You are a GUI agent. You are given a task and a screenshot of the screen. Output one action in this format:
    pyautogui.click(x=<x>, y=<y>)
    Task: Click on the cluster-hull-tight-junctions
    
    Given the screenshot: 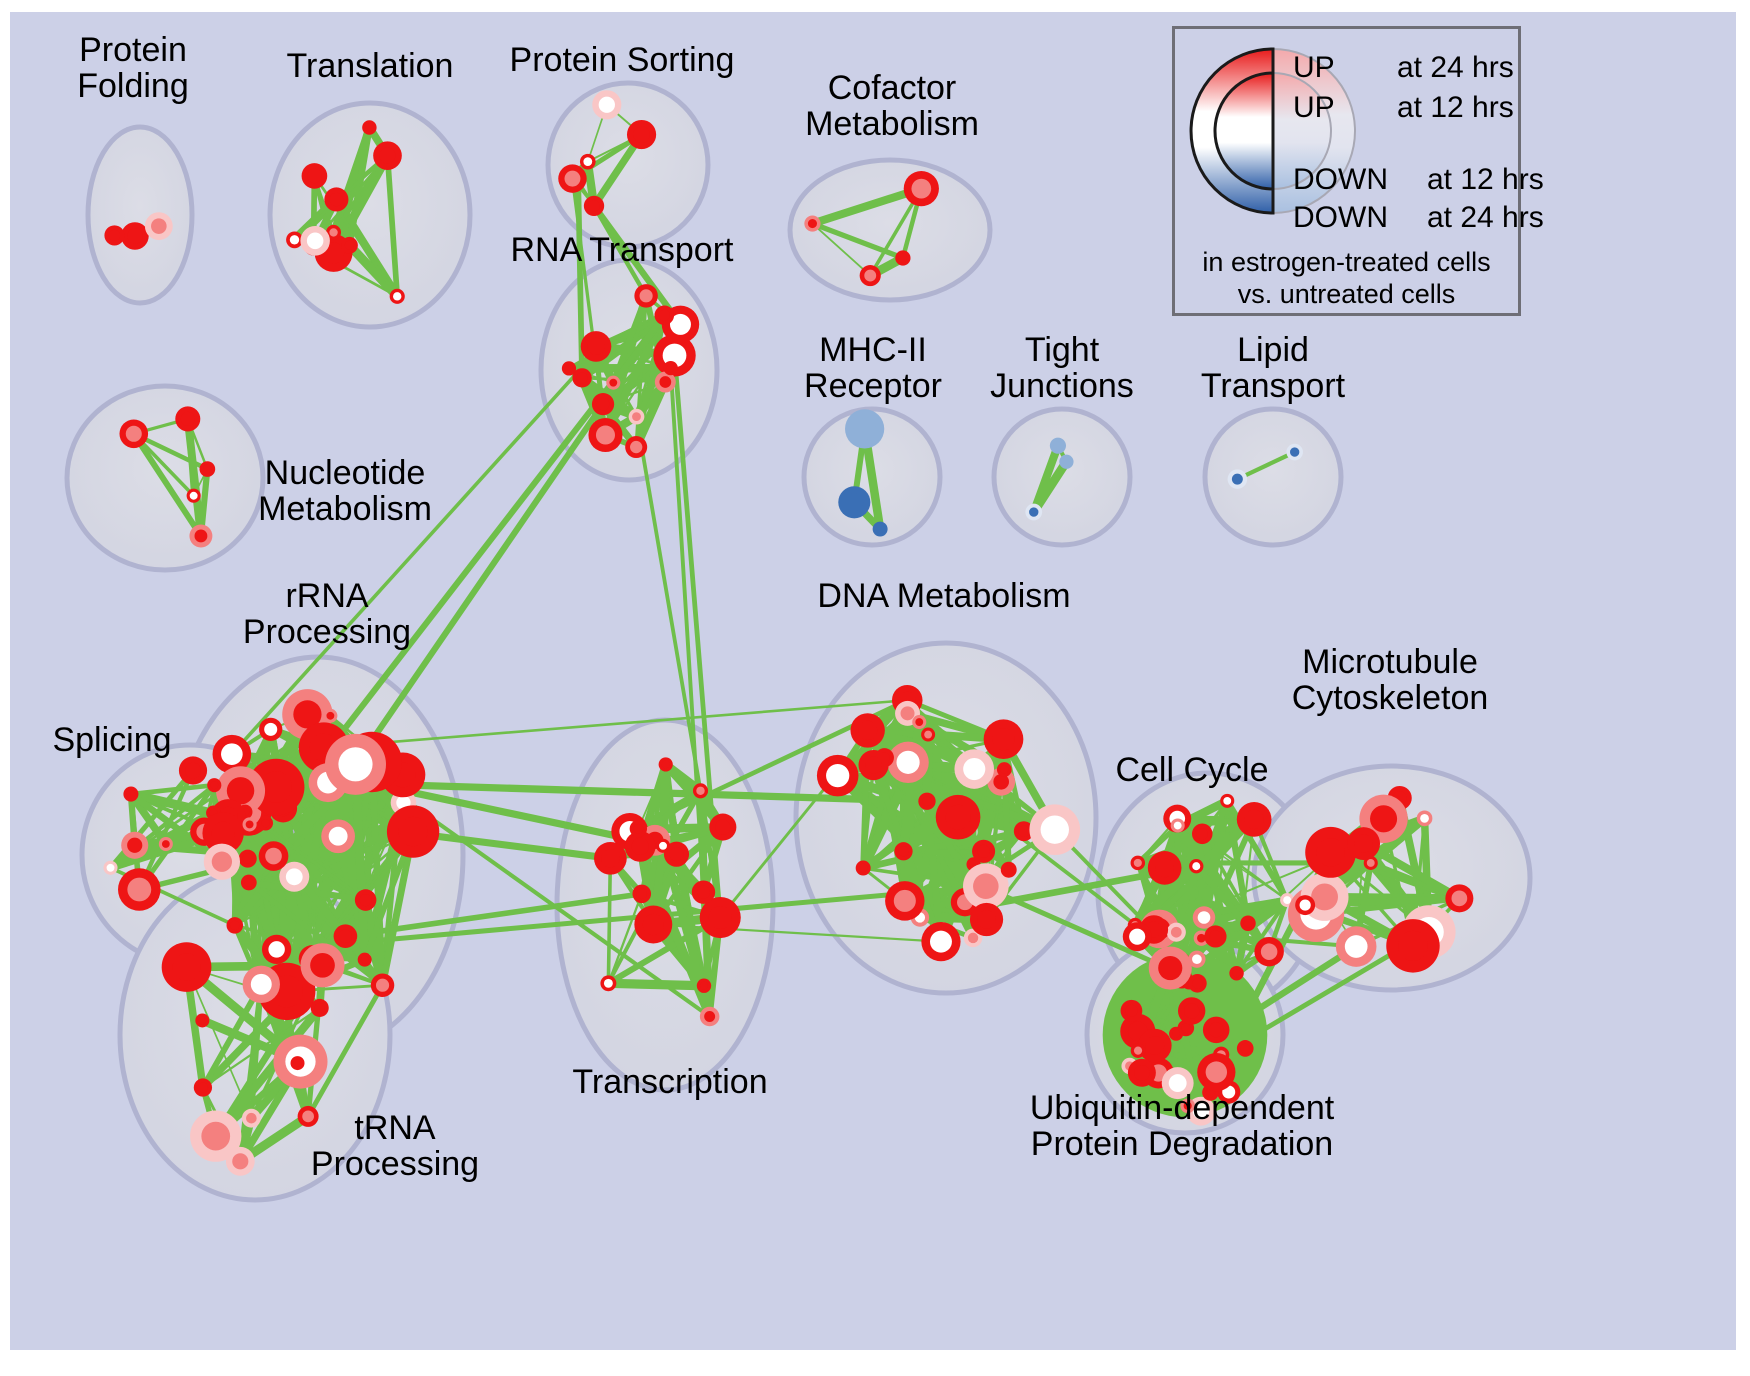 What is the action you would take?
    pyautogui.click(x=1062, y=477)
    